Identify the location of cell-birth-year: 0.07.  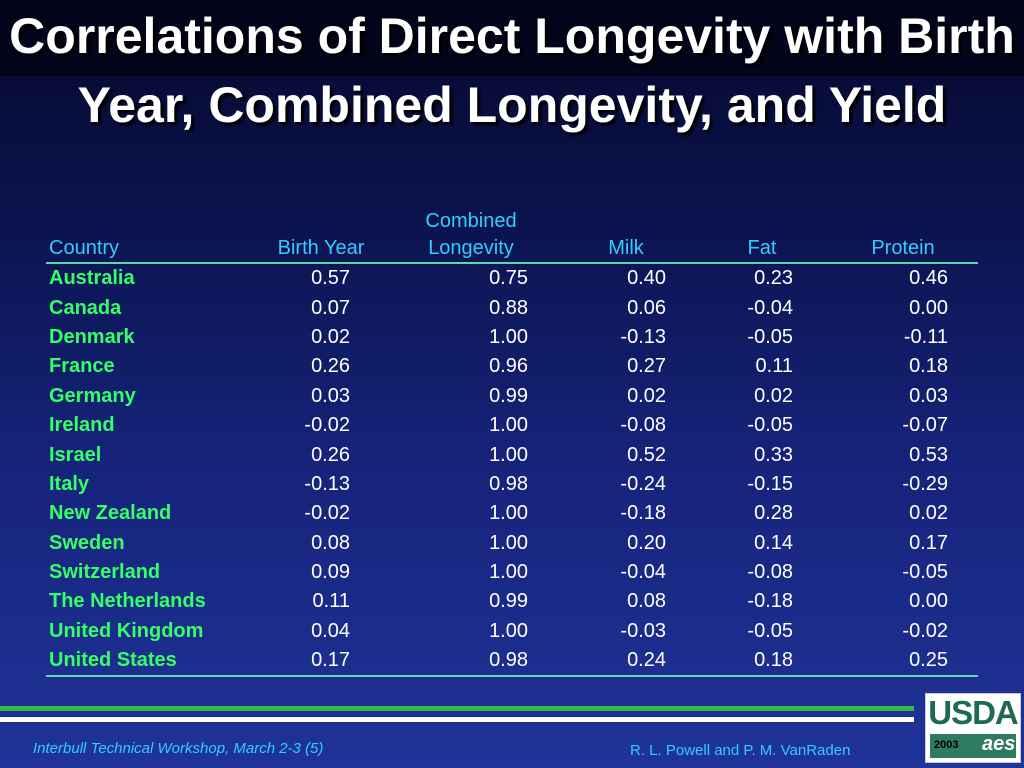
(330, 307).